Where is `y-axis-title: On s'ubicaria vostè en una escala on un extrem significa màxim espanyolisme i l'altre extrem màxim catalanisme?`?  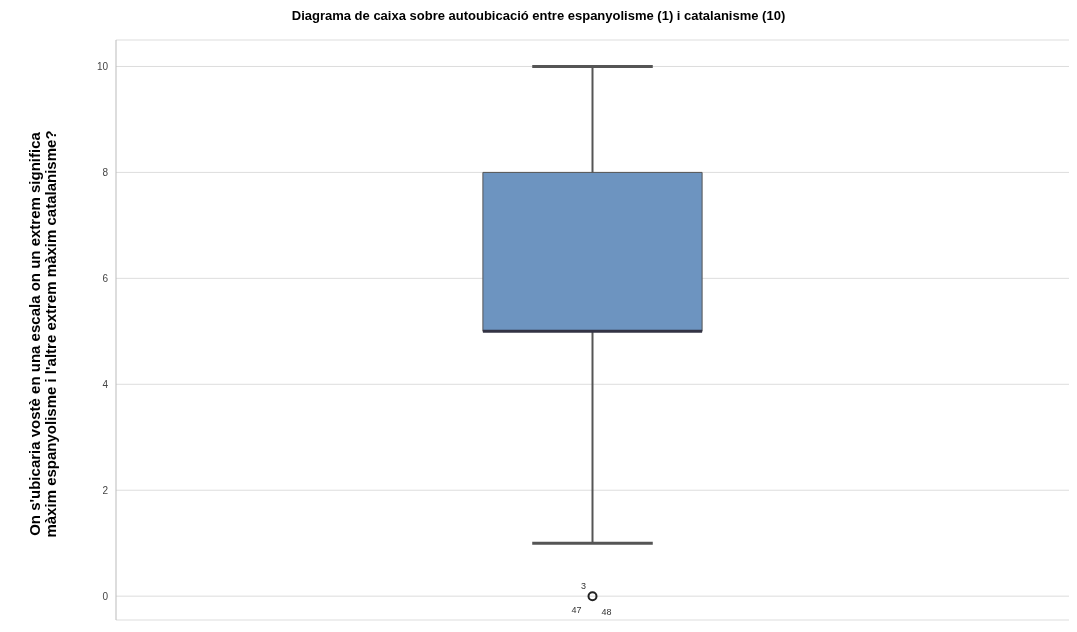 y-axis-title: On s'ubicaria vostè en una escala on un extrem significa màxim espanyolisme i l'altre extrem màxim catalanisme? is located at coordinates (42, 334).